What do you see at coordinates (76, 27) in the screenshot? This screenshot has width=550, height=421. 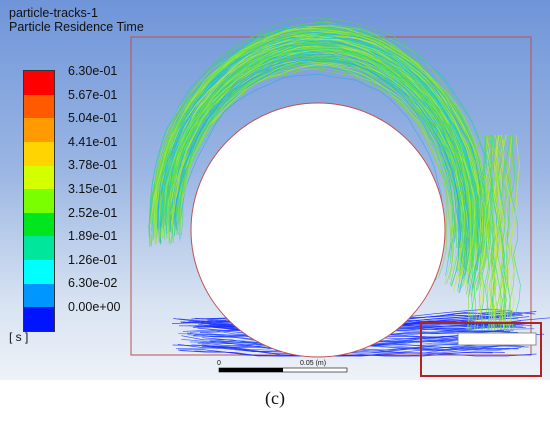 I see `plot-subtitle: Particle Residence Time` at bounding box center [76, 27].